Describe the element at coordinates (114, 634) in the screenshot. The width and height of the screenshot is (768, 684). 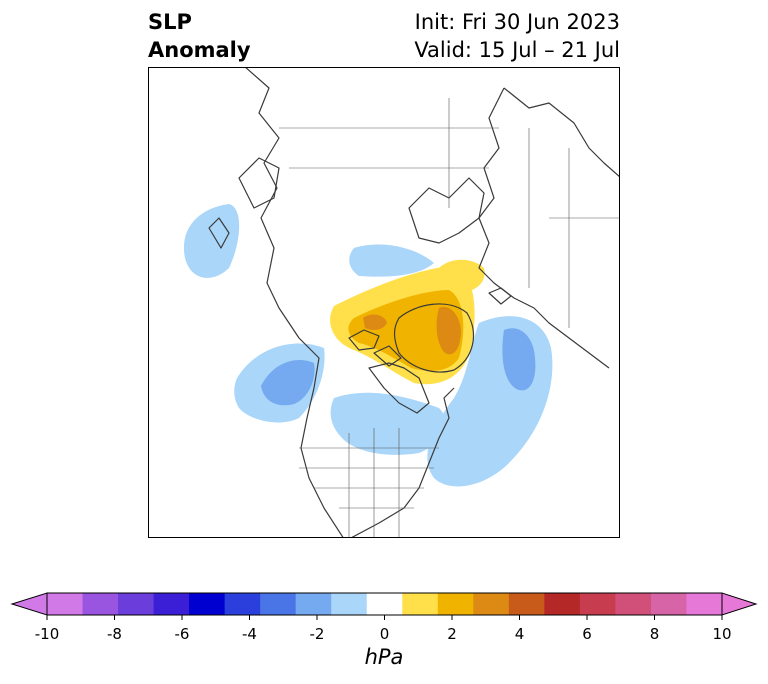
I see `colorbar-tick-label: -8` at that location.